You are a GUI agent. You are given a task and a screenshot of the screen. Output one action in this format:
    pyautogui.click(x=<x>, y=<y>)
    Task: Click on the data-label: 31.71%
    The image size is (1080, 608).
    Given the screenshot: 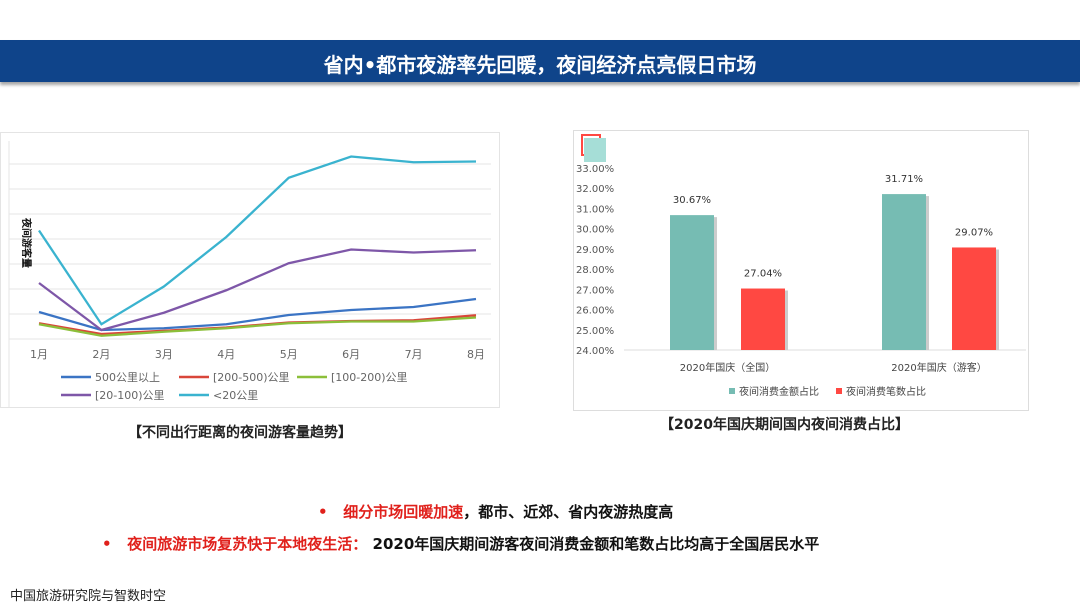 What is the action you would take?
    pyautogui.click(x=904, y=179)
    